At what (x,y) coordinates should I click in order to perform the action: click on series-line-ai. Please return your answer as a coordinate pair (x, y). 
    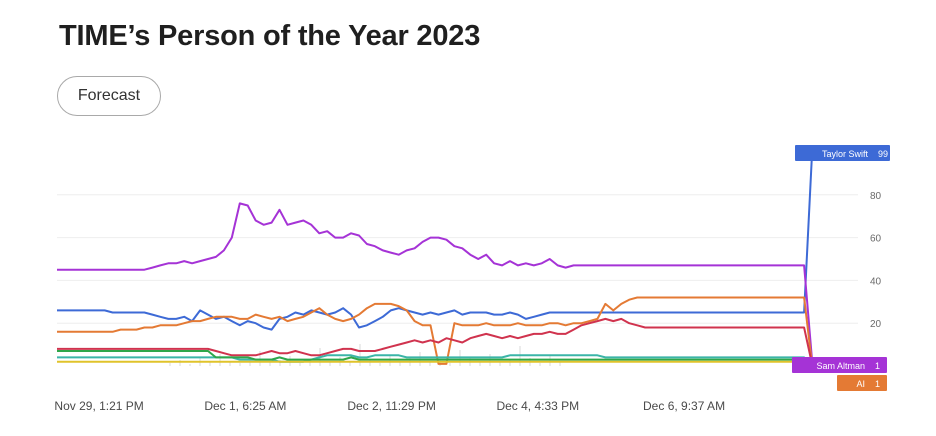
    Looking at the image, I should click on (435, 357).